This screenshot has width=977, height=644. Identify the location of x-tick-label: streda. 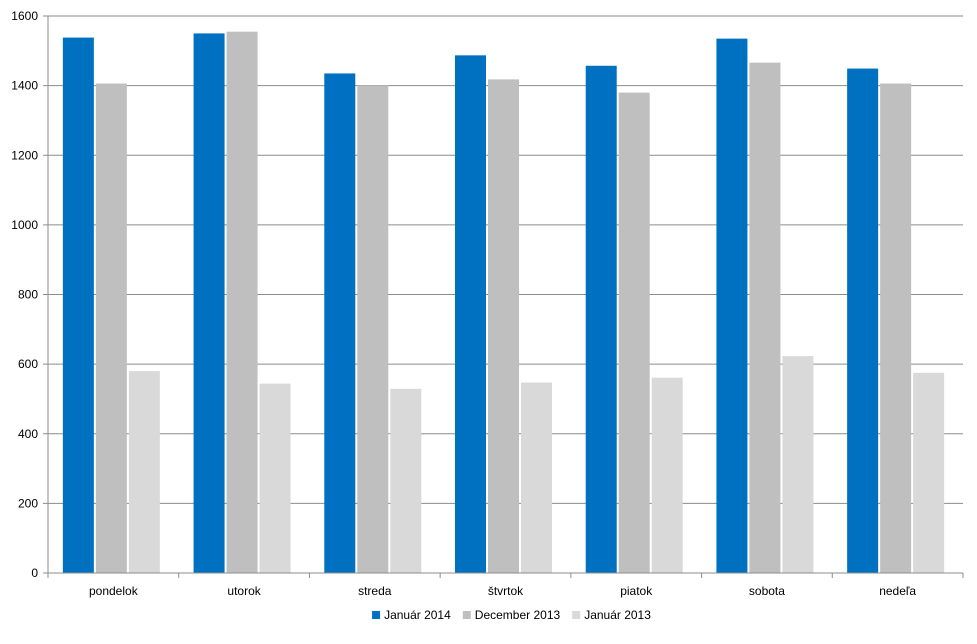
(375, 591).